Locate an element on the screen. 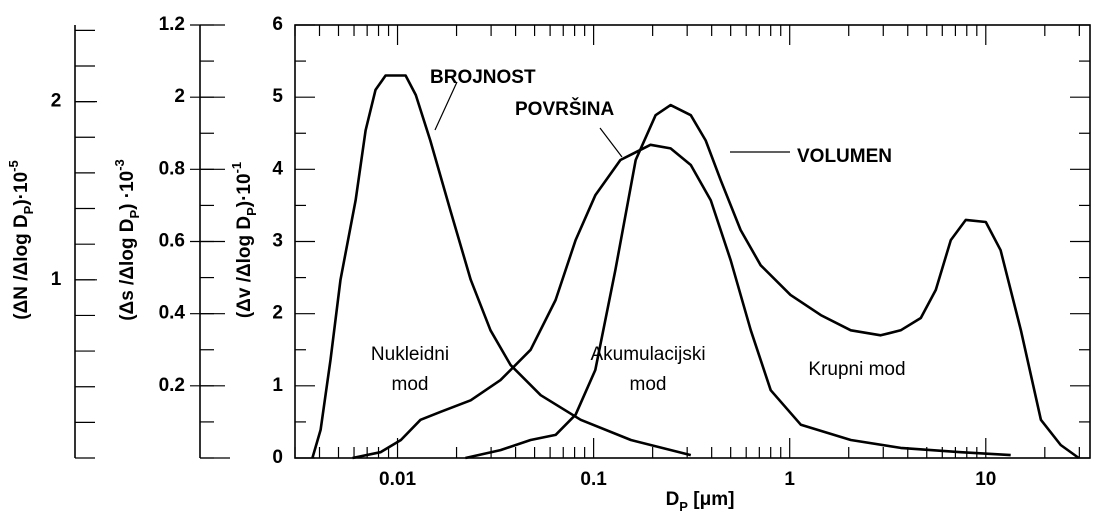 The width and height of the screenshot is (1104, 512). y-tick-label: 0 is located at coordinates (277, 457).